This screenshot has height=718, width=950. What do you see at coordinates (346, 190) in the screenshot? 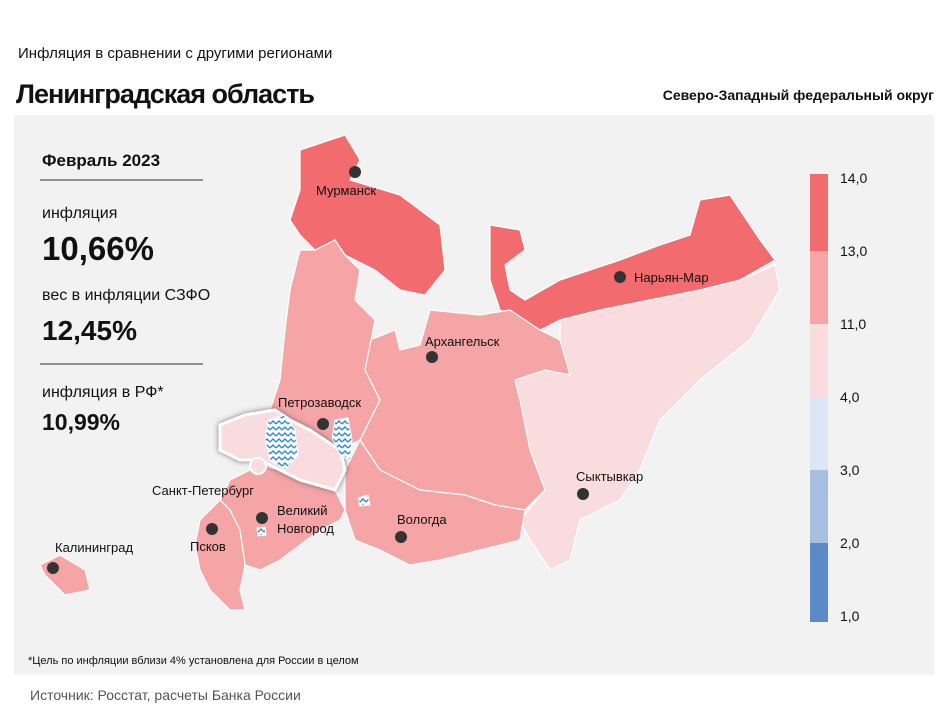
I see `city-label: Мурманск` at bounding box center [346, 190].